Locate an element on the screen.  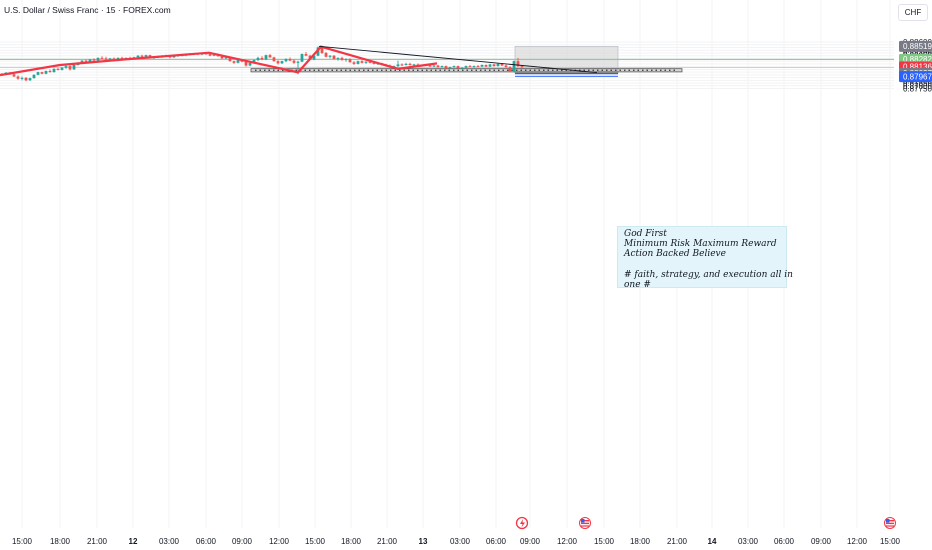
price-tick-label: 0.88400 is located at coordinates (917, 53).